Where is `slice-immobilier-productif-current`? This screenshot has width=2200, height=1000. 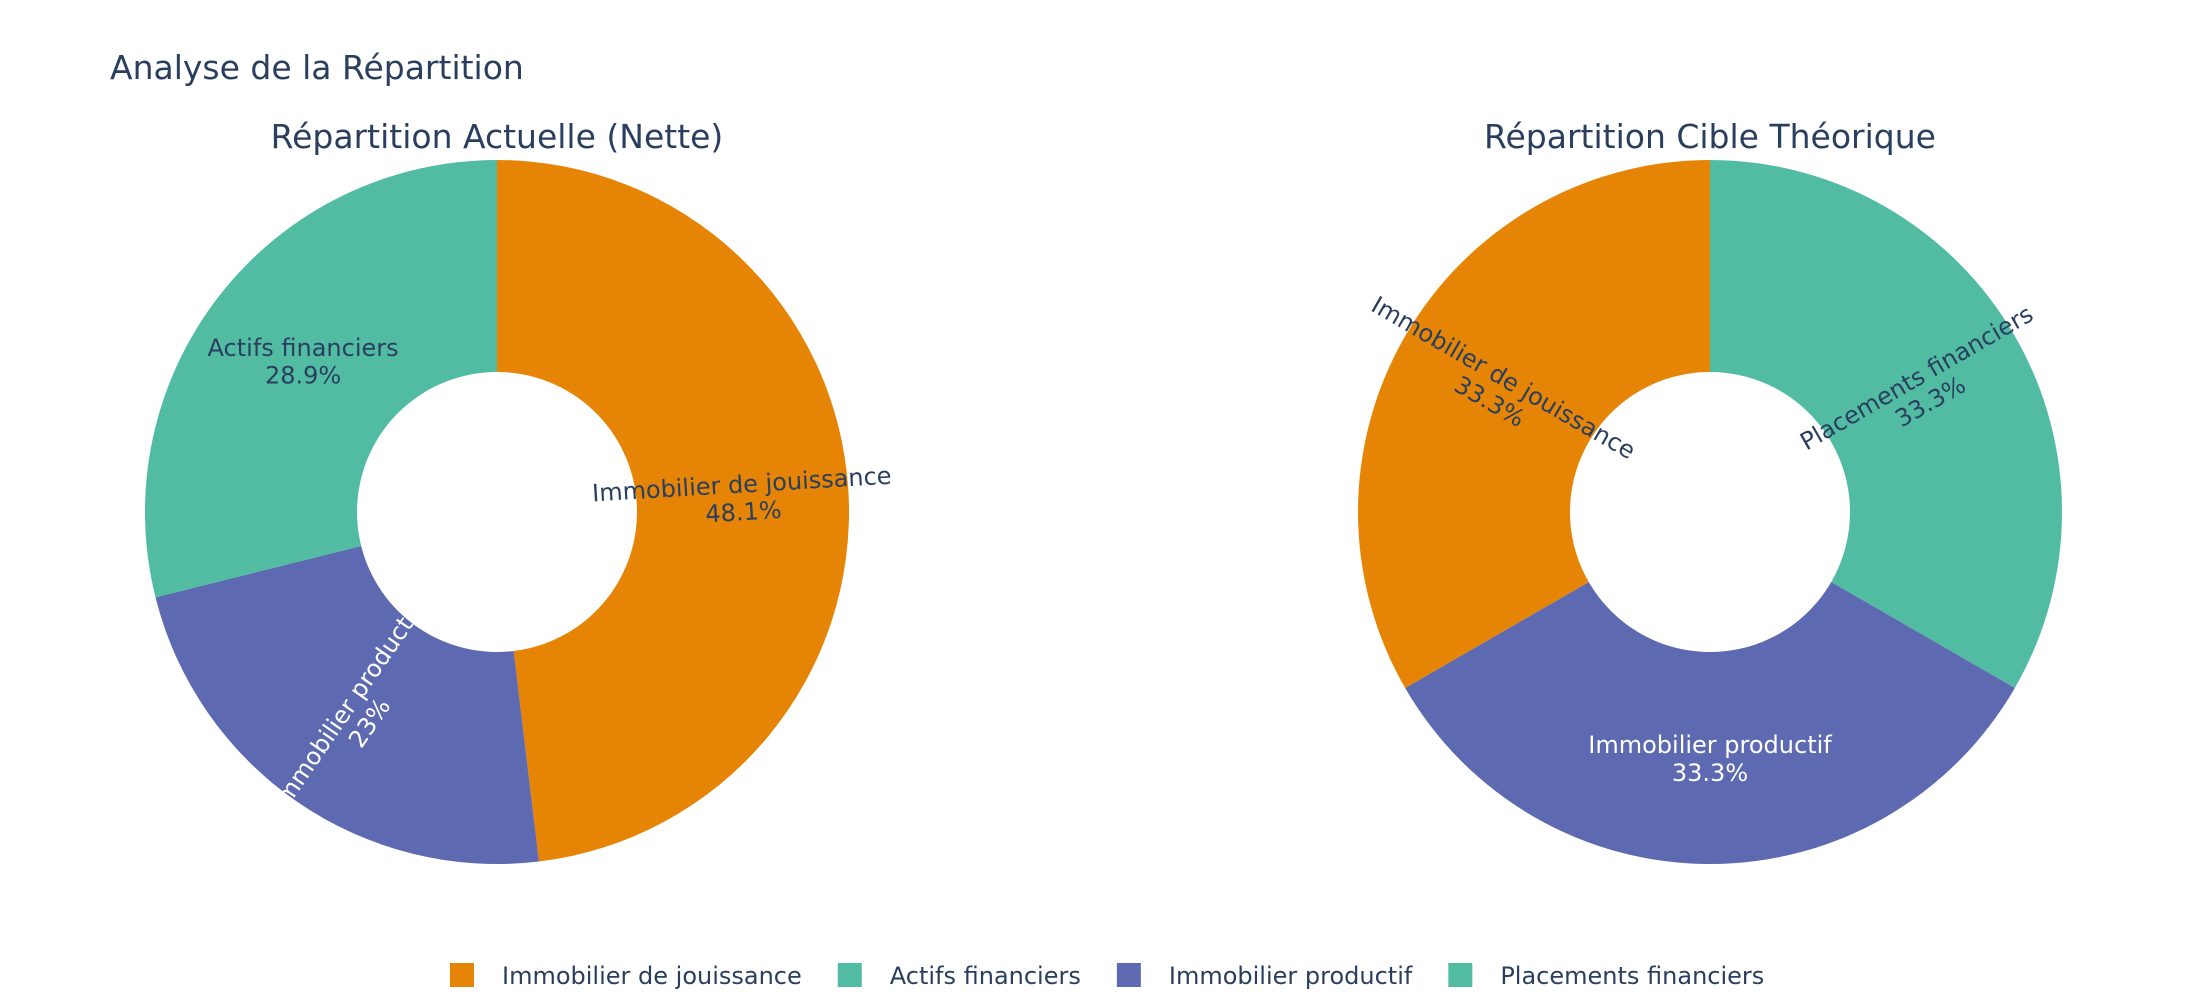
slice-immobilier-productif-current is located at coordinates (347, 704).